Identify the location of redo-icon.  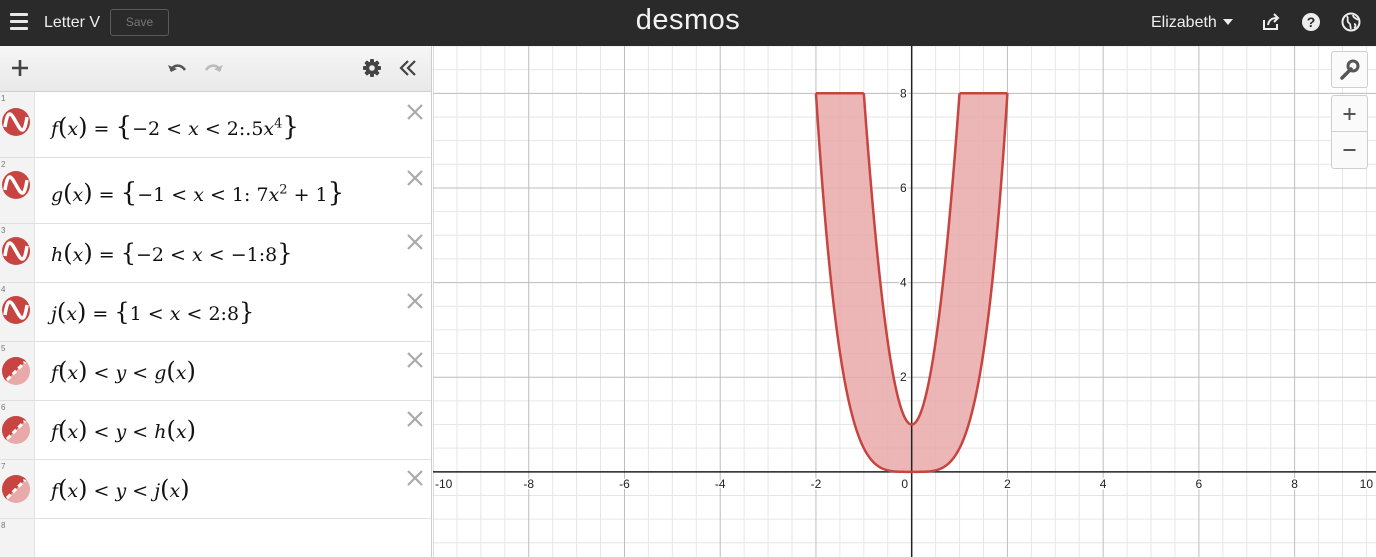
(214, 68).